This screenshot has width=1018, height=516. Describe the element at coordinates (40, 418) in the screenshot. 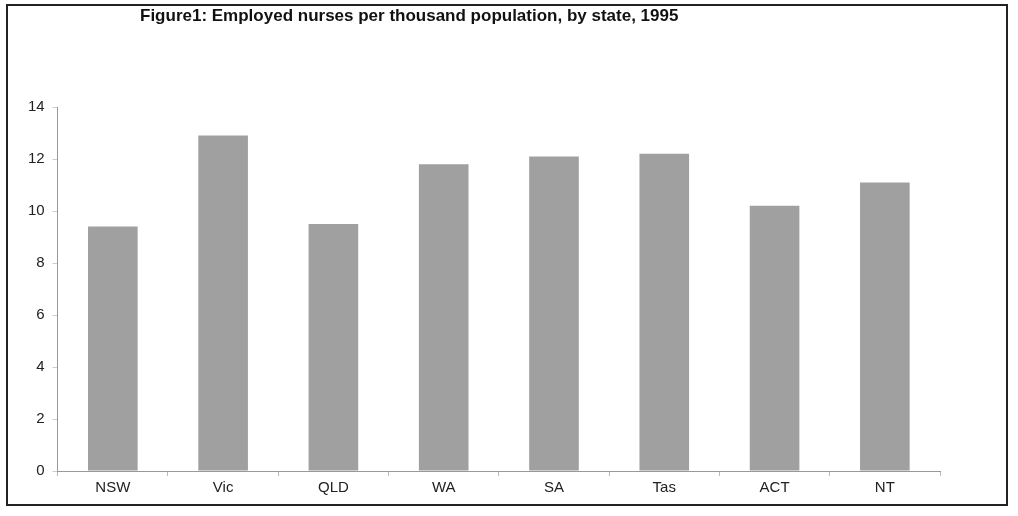

I see `y-tick-label: 2` at that location.